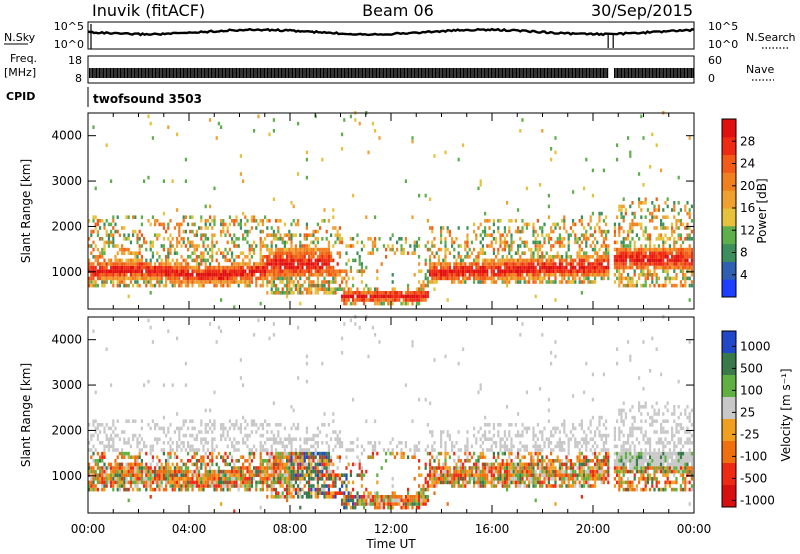  Describe the element at coordinates (391, 69) in the screenshot. I see `freq-strip-frame` at that location.